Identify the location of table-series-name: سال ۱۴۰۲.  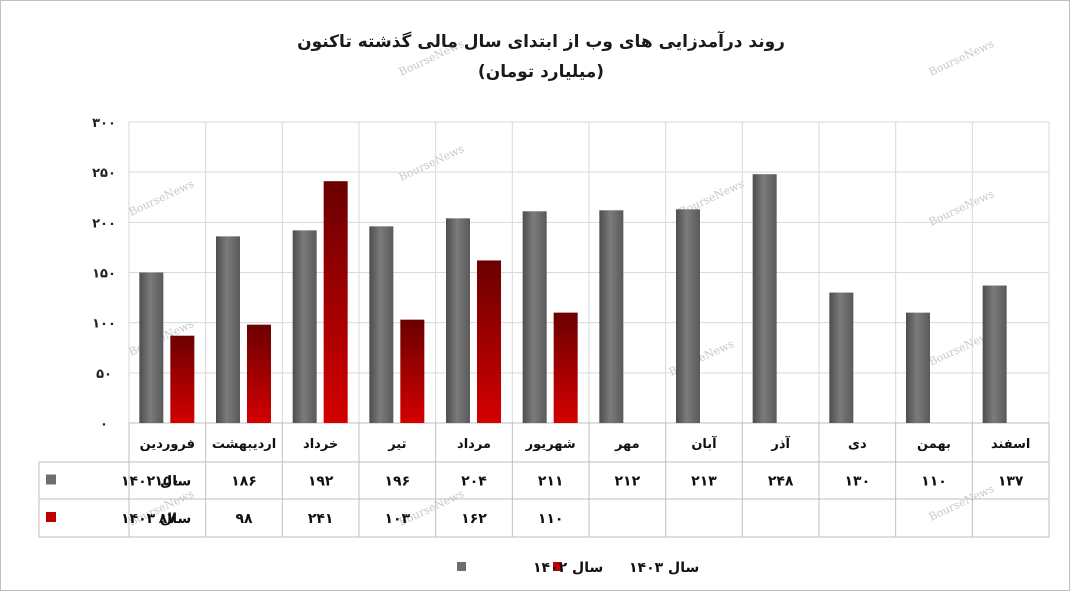
(156, 482).